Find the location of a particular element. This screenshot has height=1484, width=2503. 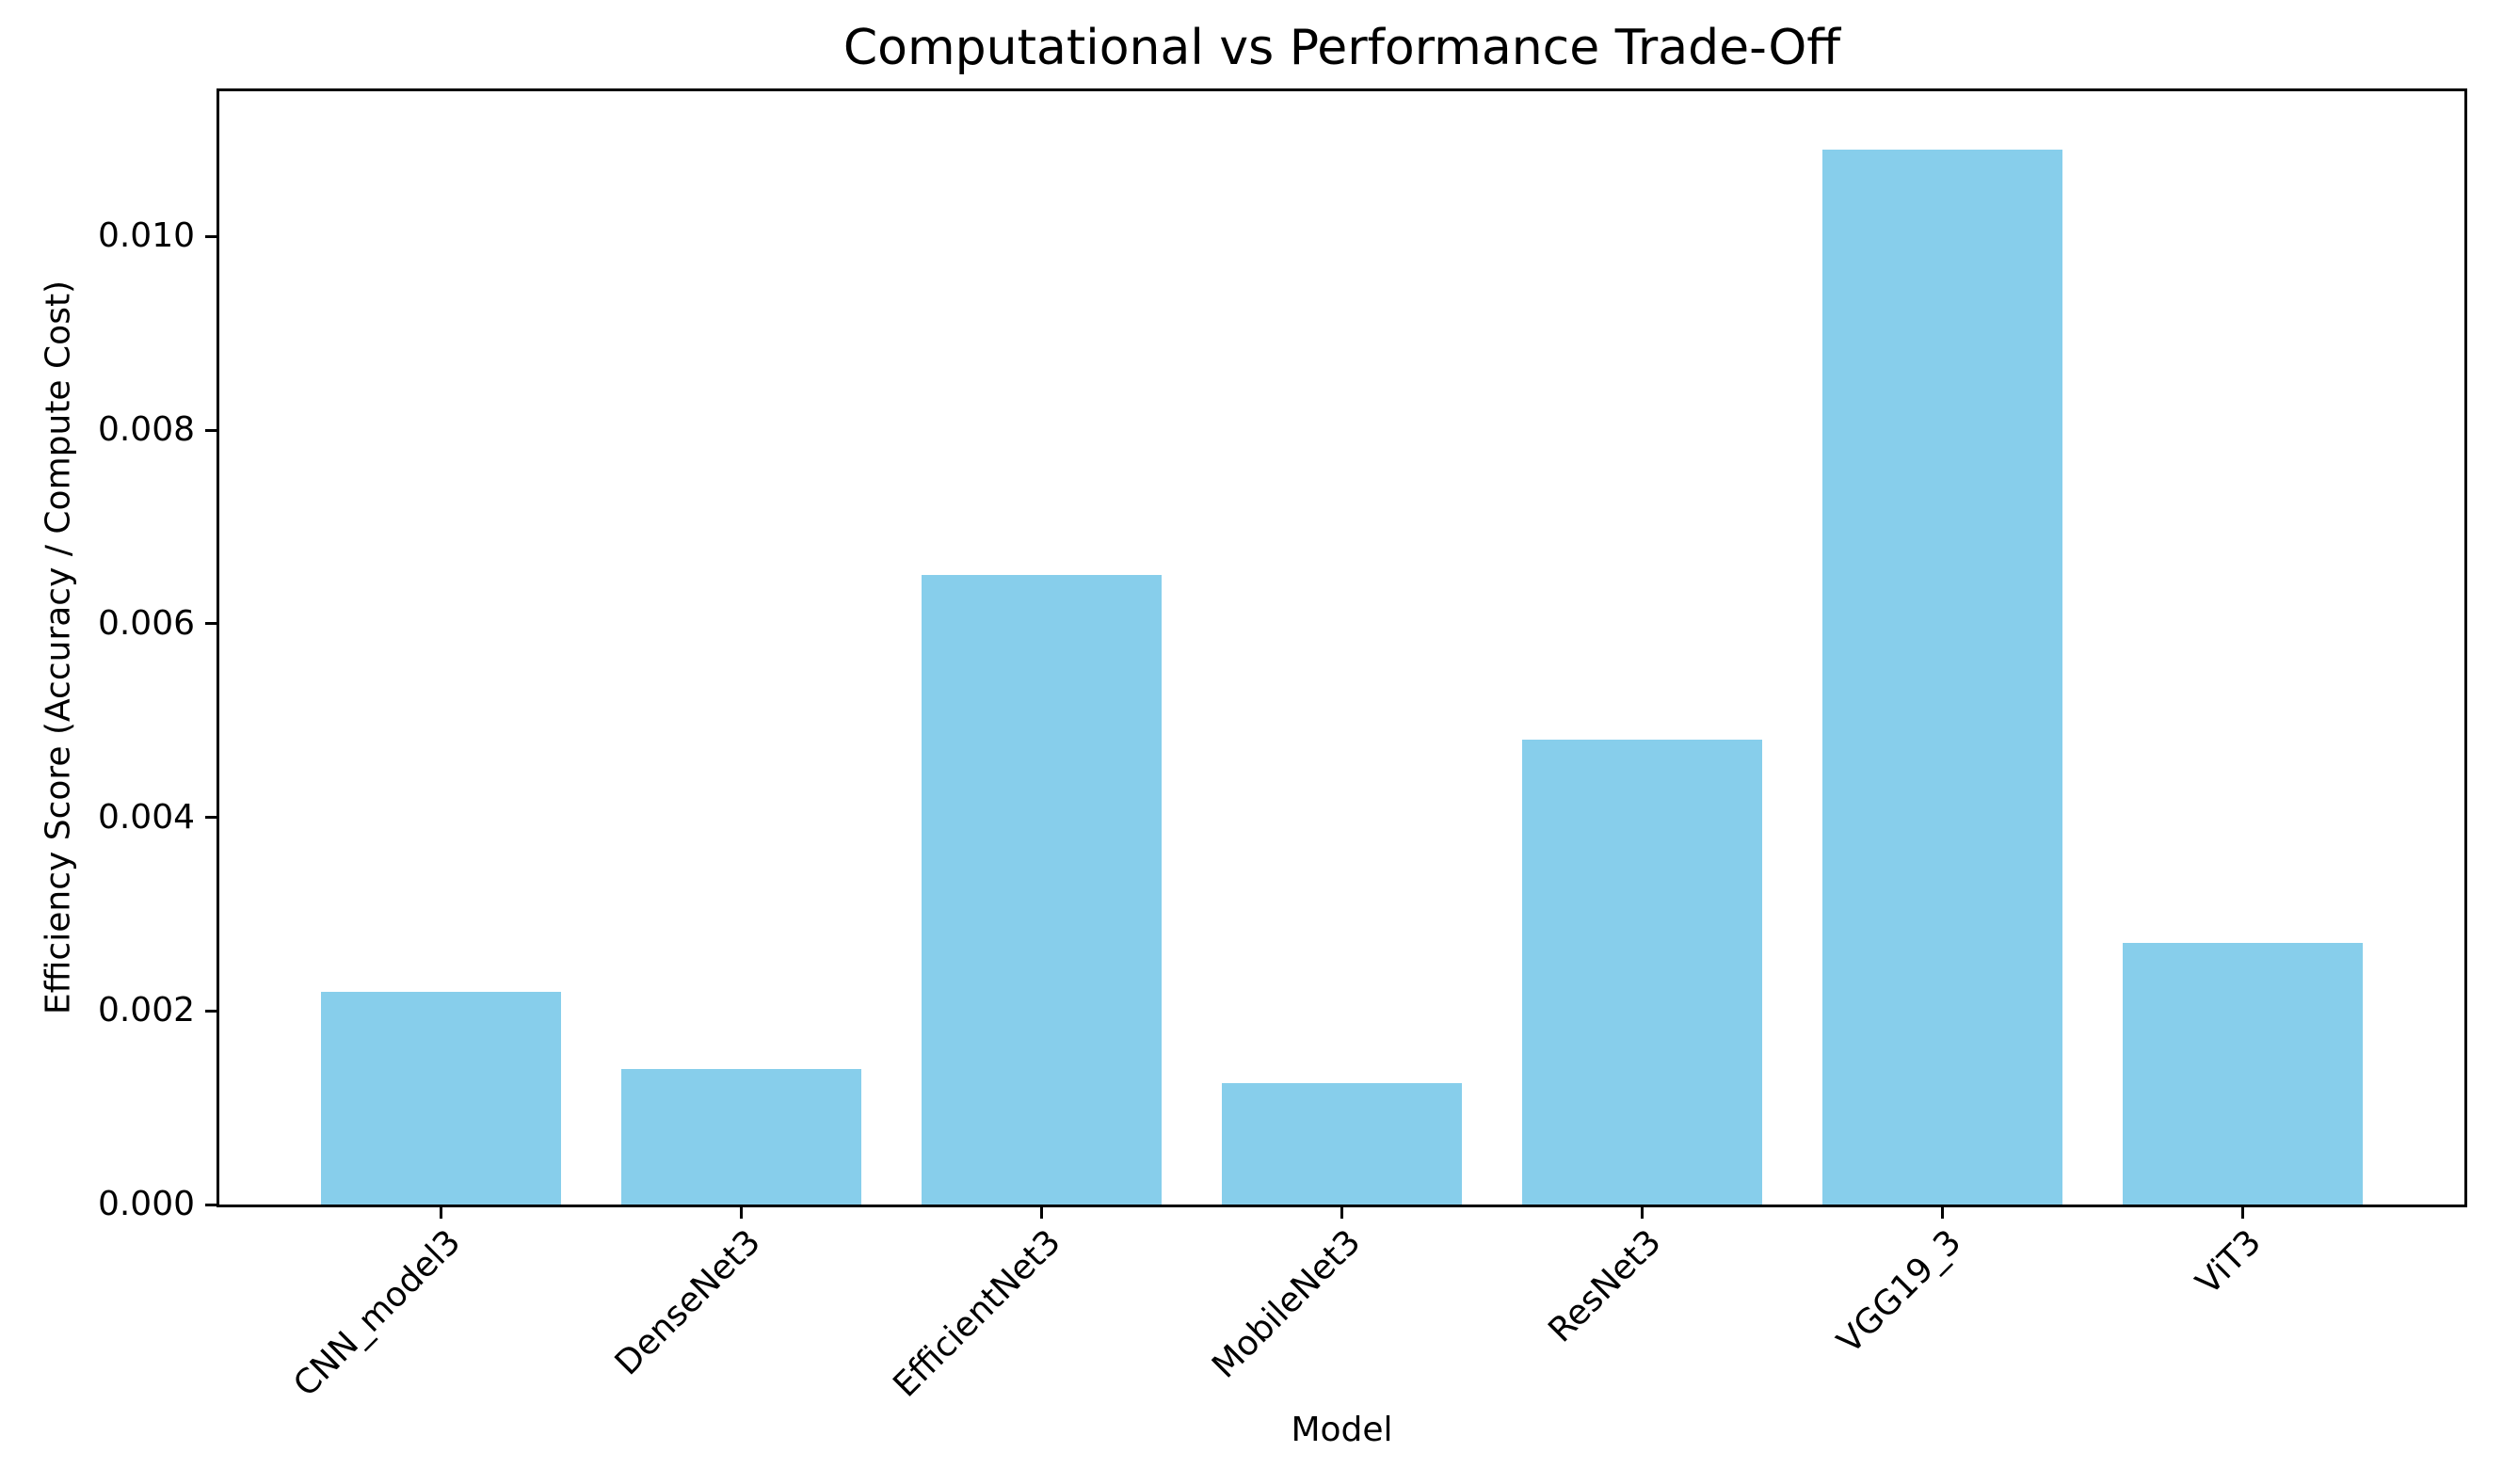

x-tick-label-VGG19_3: VGG19_3 is located at coordinates (1899, 1292).